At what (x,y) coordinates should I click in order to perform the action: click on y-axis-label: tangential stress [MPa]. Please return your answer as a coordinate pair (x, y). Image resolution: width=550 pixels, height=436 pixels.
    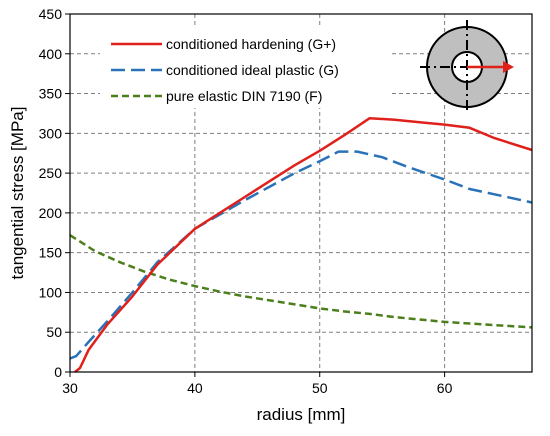
    Looking at the image, I should click on (17, 193).